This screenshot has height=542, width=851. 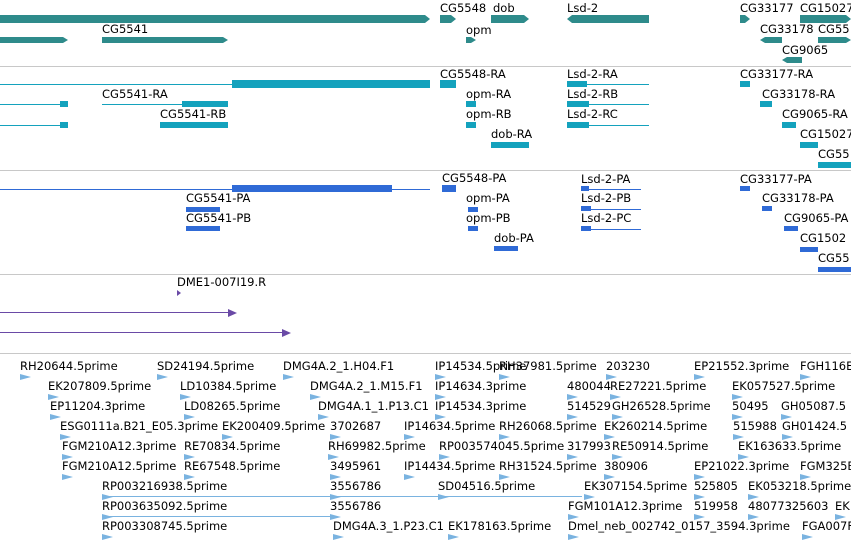 What do you see at coordinates (179, 293) in the screenshot?
I see `clone-marker-icon` at bounding box center [179, 293].